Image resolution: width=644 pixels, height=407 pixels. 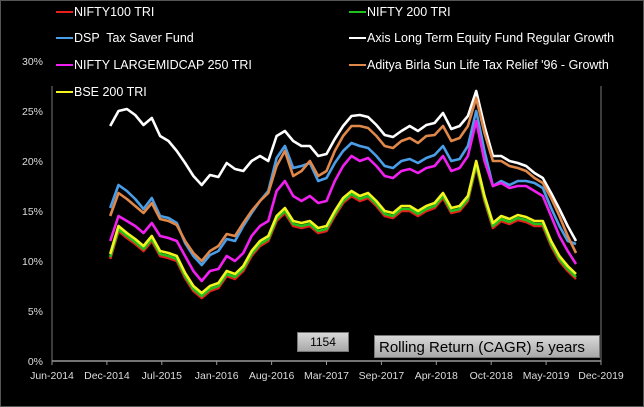 What do you see at coordinates (436, 376) in the screenshot?
I see `x-tick-label: Apr-2018` at bounding box center [436, 376].